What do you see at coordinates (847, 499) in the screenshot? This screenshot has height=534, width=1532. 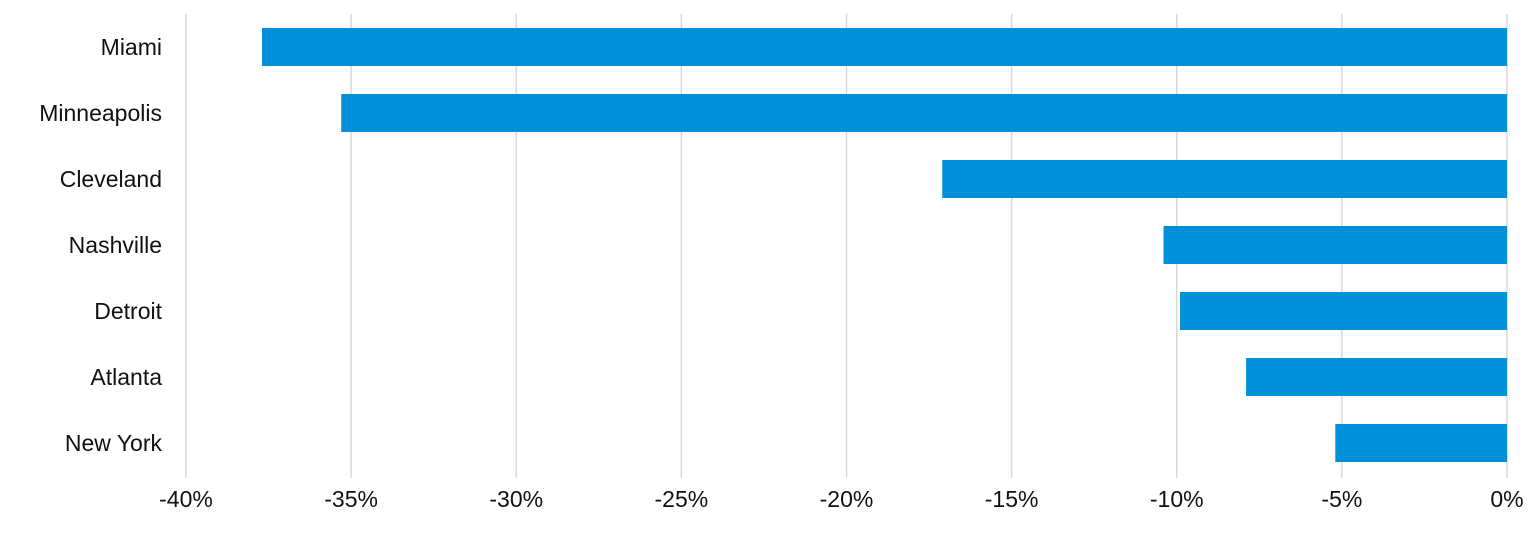 I see `x-tick-label: -20%` at bounding box center [847, 499].